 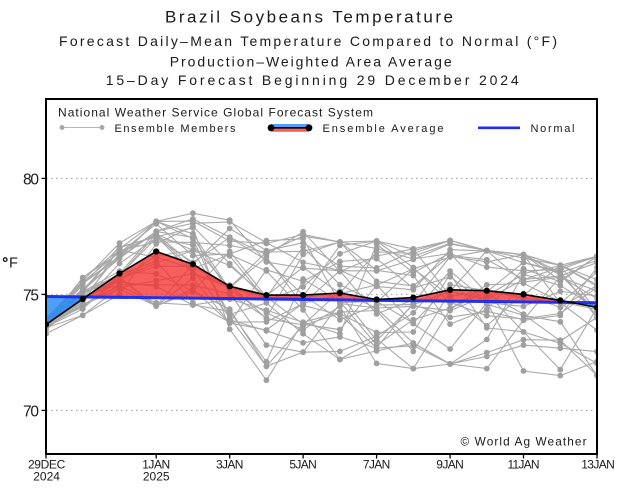 I want to click on svg-text: 80, so click(x=31, y=179).